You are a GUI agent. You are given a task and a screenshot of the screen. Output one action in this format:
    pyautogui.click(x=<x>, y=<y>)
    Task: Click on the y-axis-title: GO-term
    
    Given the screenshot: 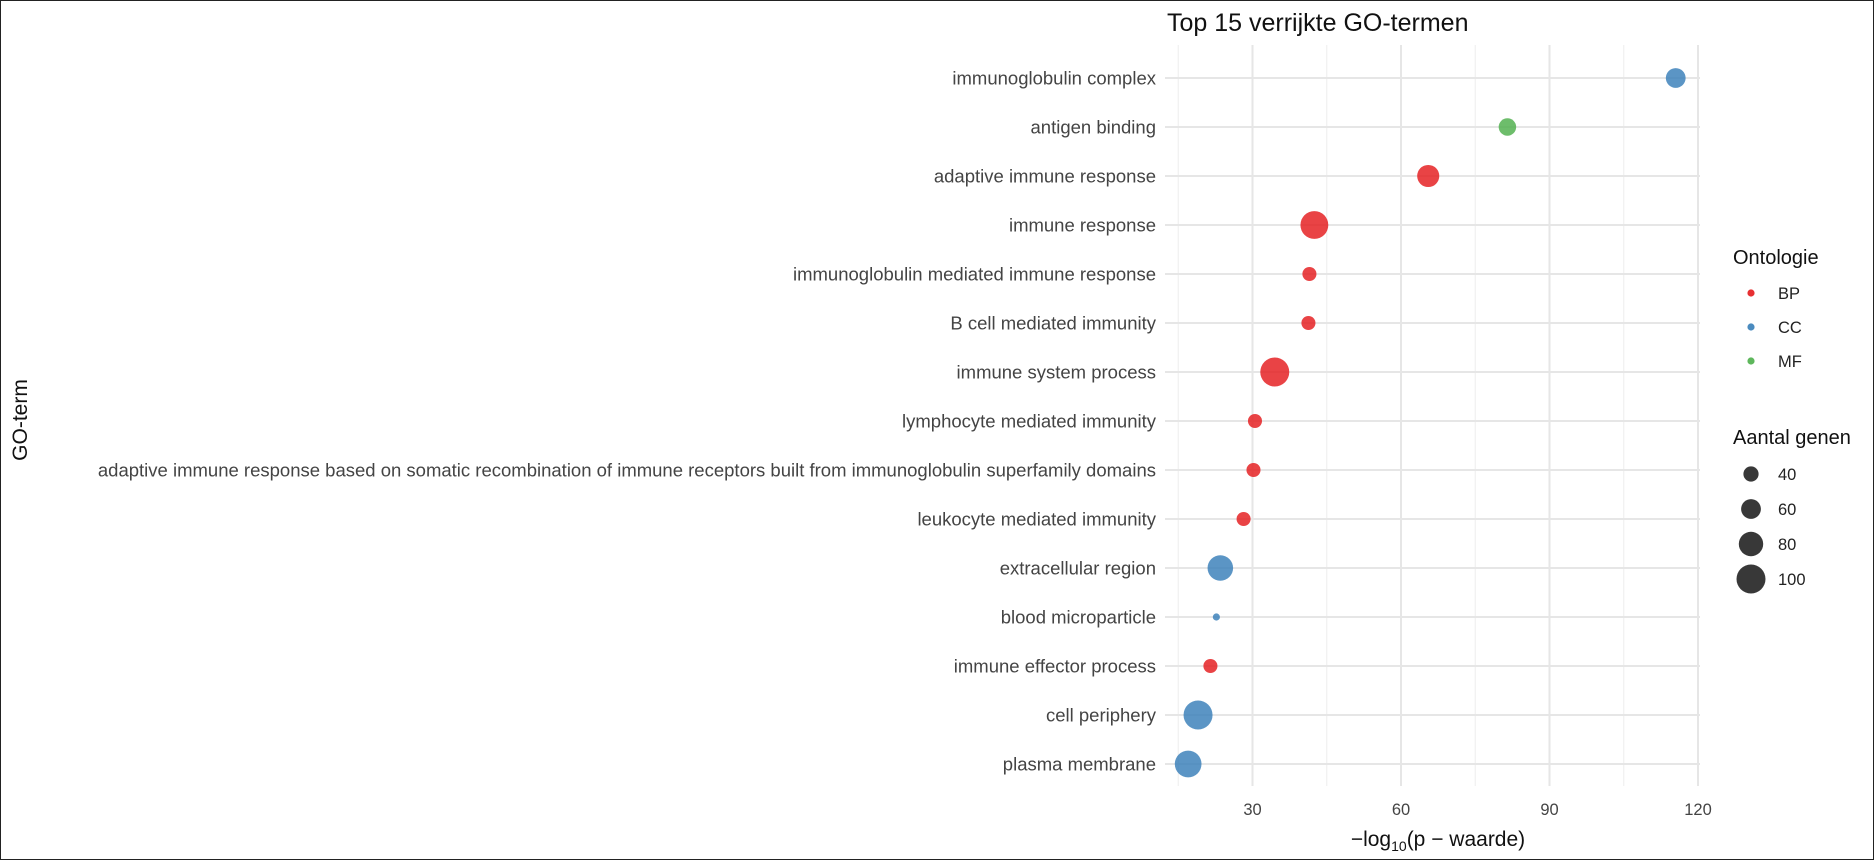 What is the action you would take?
    pyautogui.click(x=20, y=420)
    